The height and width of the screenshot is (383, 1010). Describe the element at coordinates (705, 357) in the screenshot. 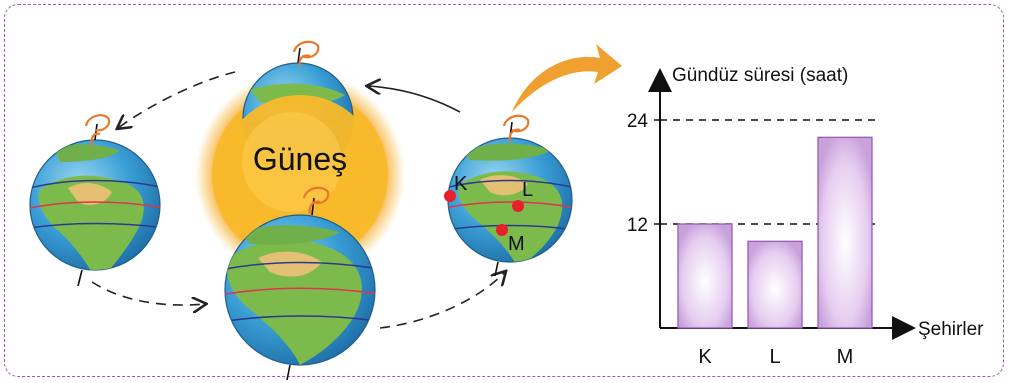

I see `x-tick-label-k: K` at that location.